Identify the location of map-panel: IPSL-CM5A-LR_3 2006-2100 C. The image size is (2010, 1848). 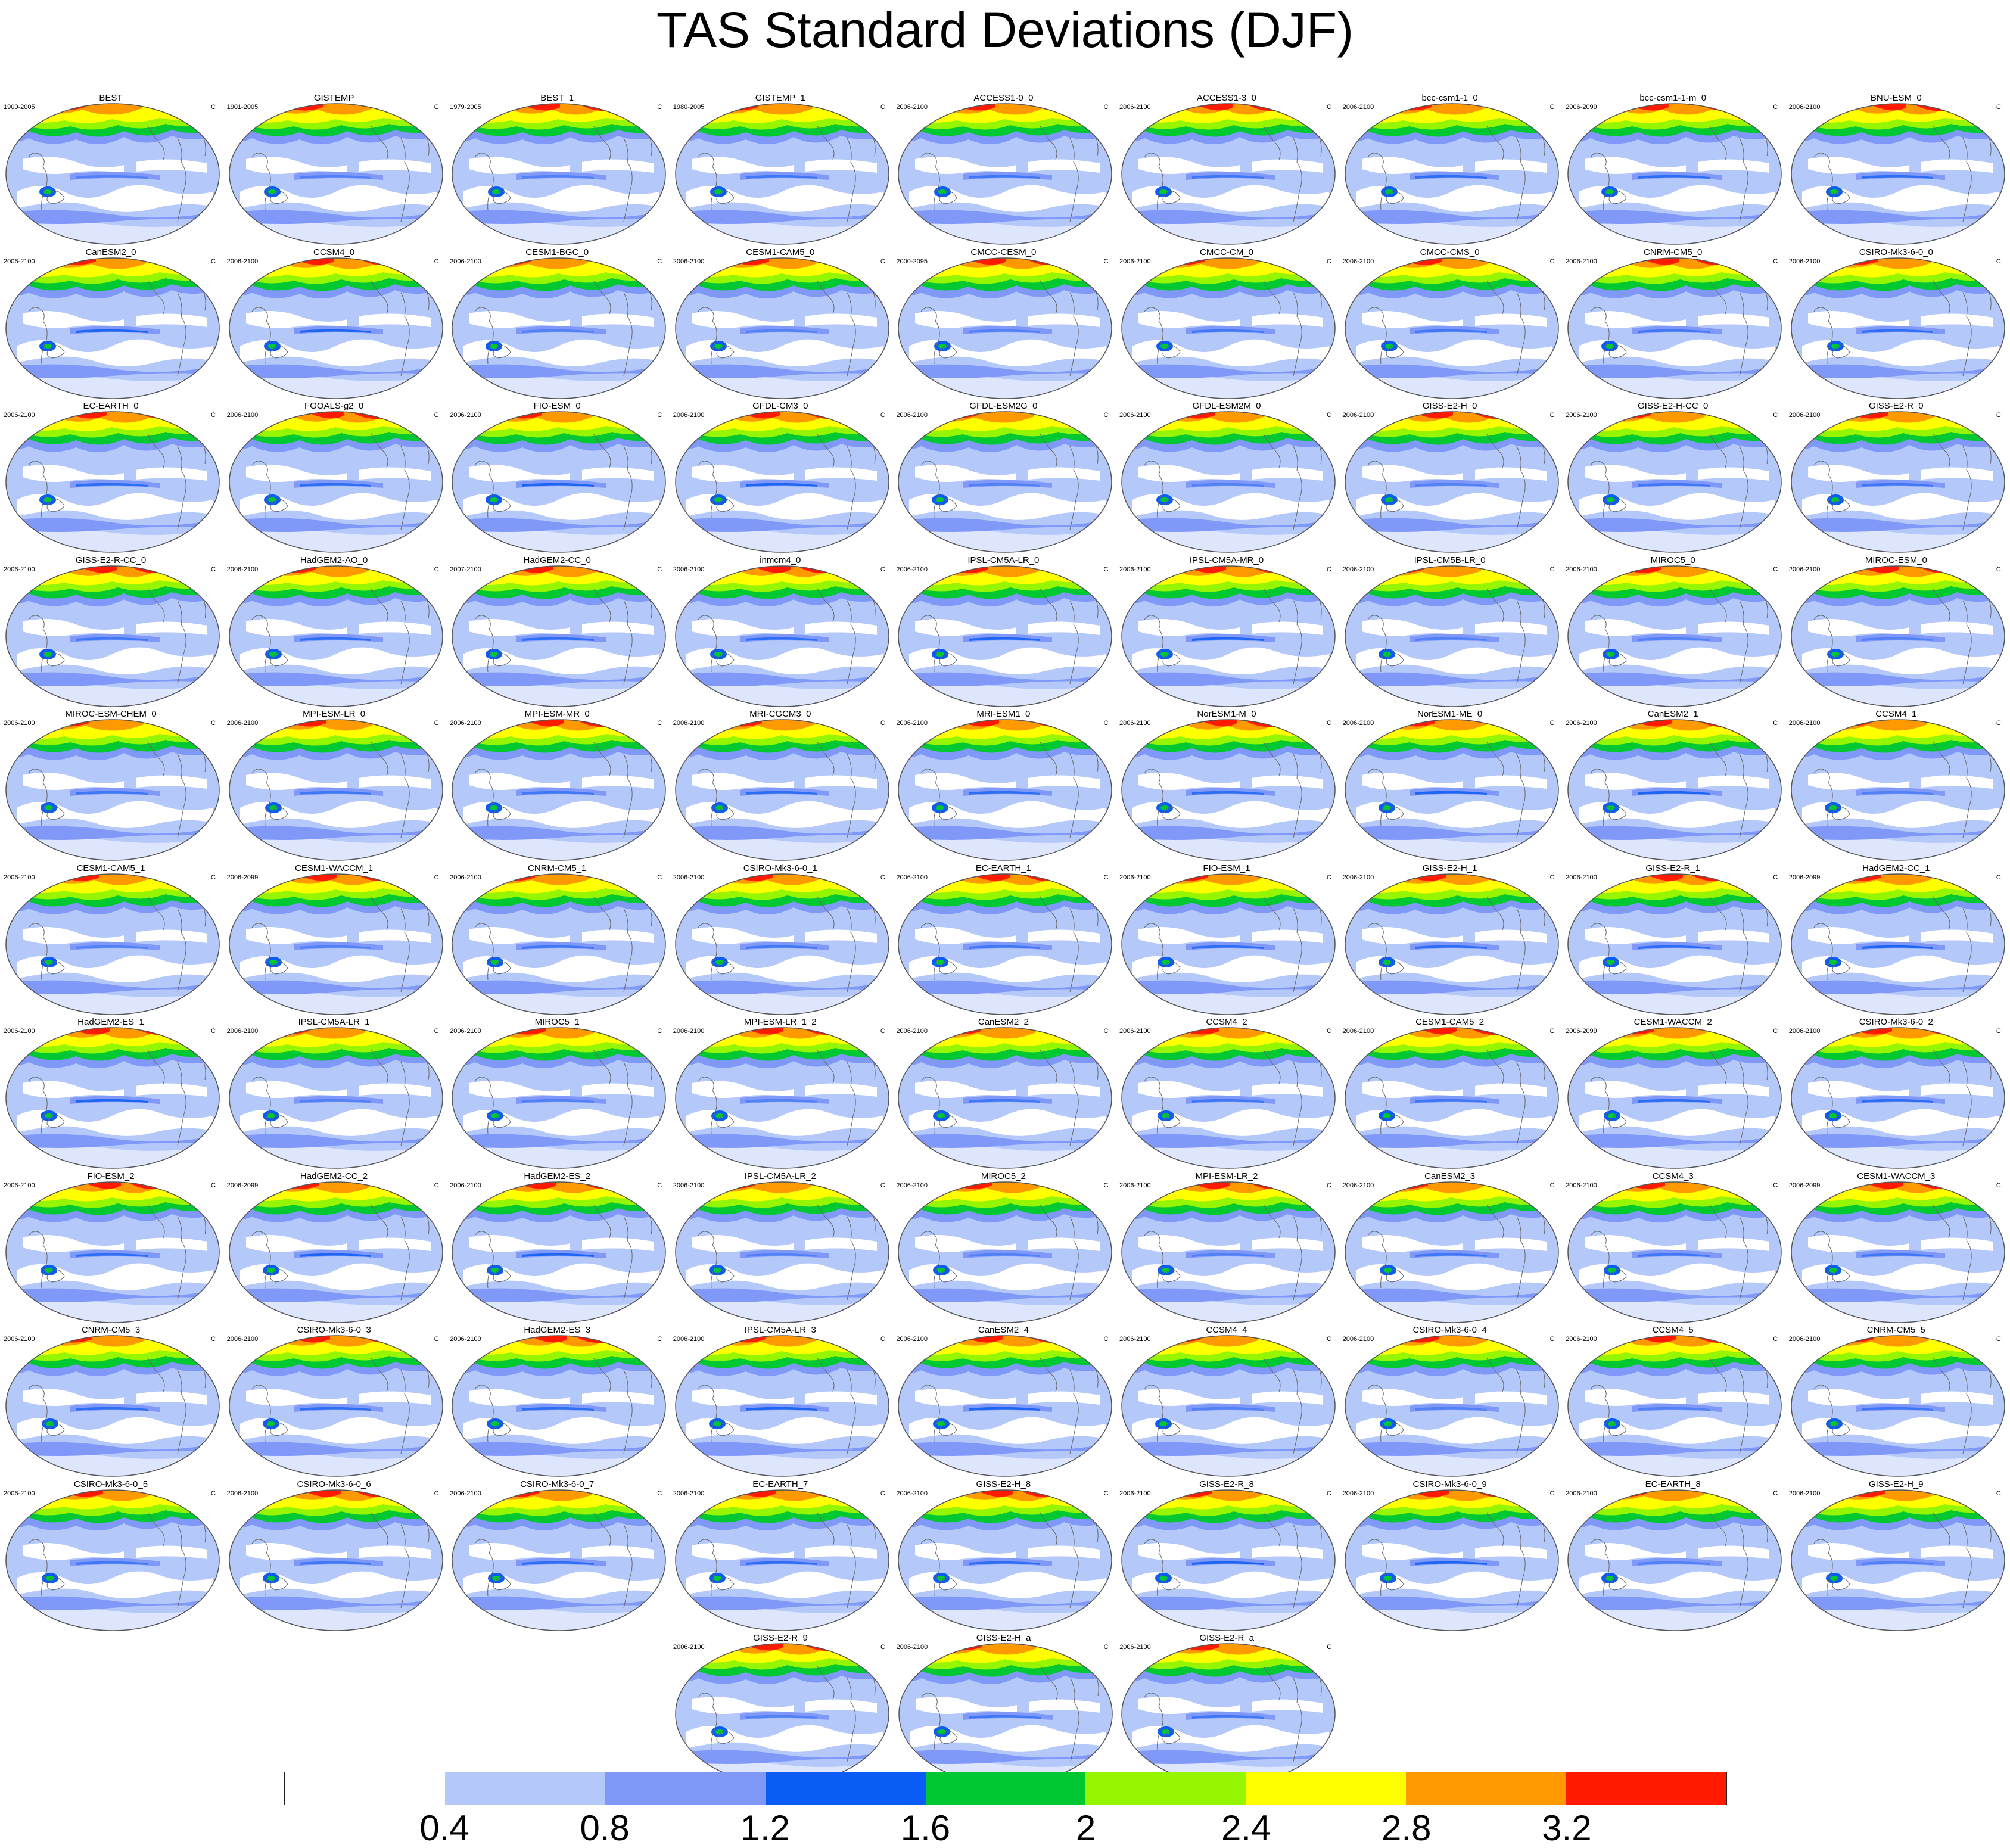
(780, 1398).